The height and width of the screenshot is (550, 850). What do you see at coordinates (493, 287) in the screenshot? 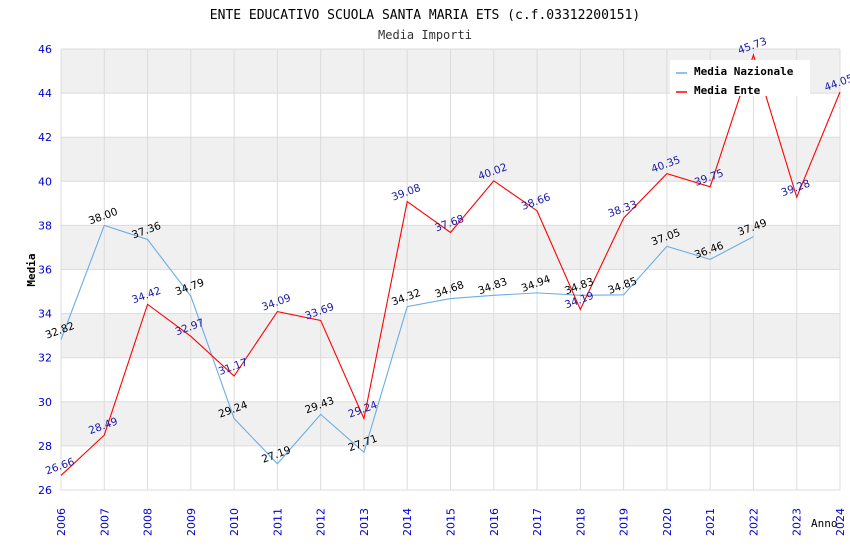
I see `data-label: 34.83` at bounding box center [493, 287].